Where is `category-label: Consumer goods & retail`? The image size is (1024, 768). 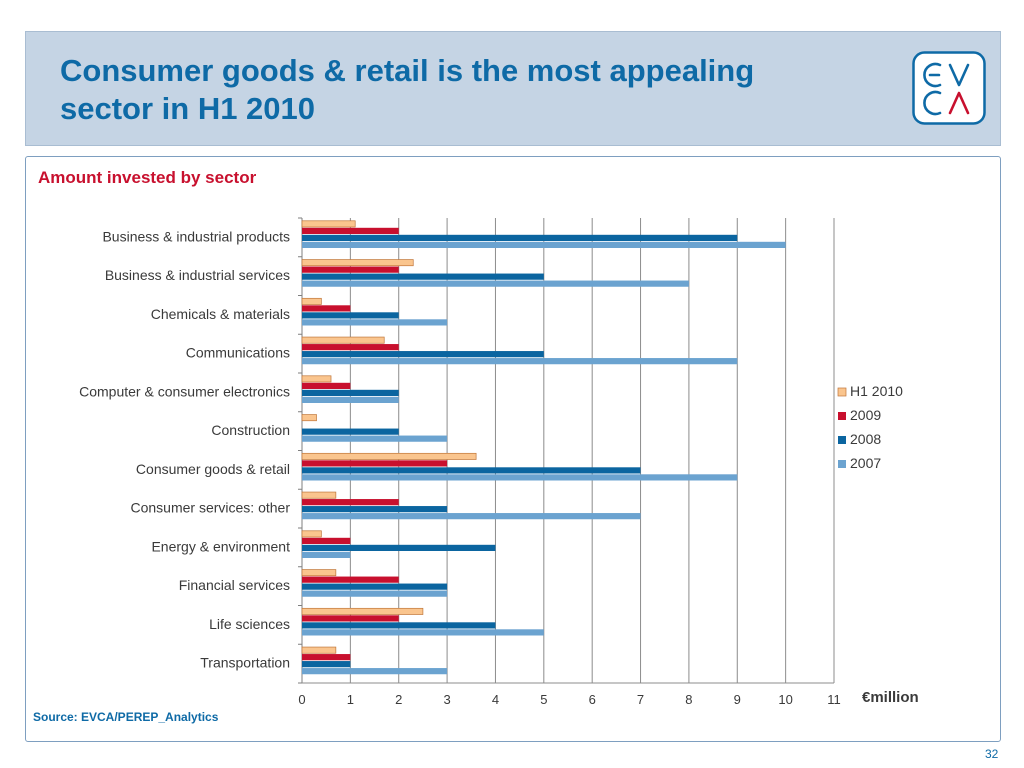
category-label: Consumer goods & retail is located at coordinates (213, 469).